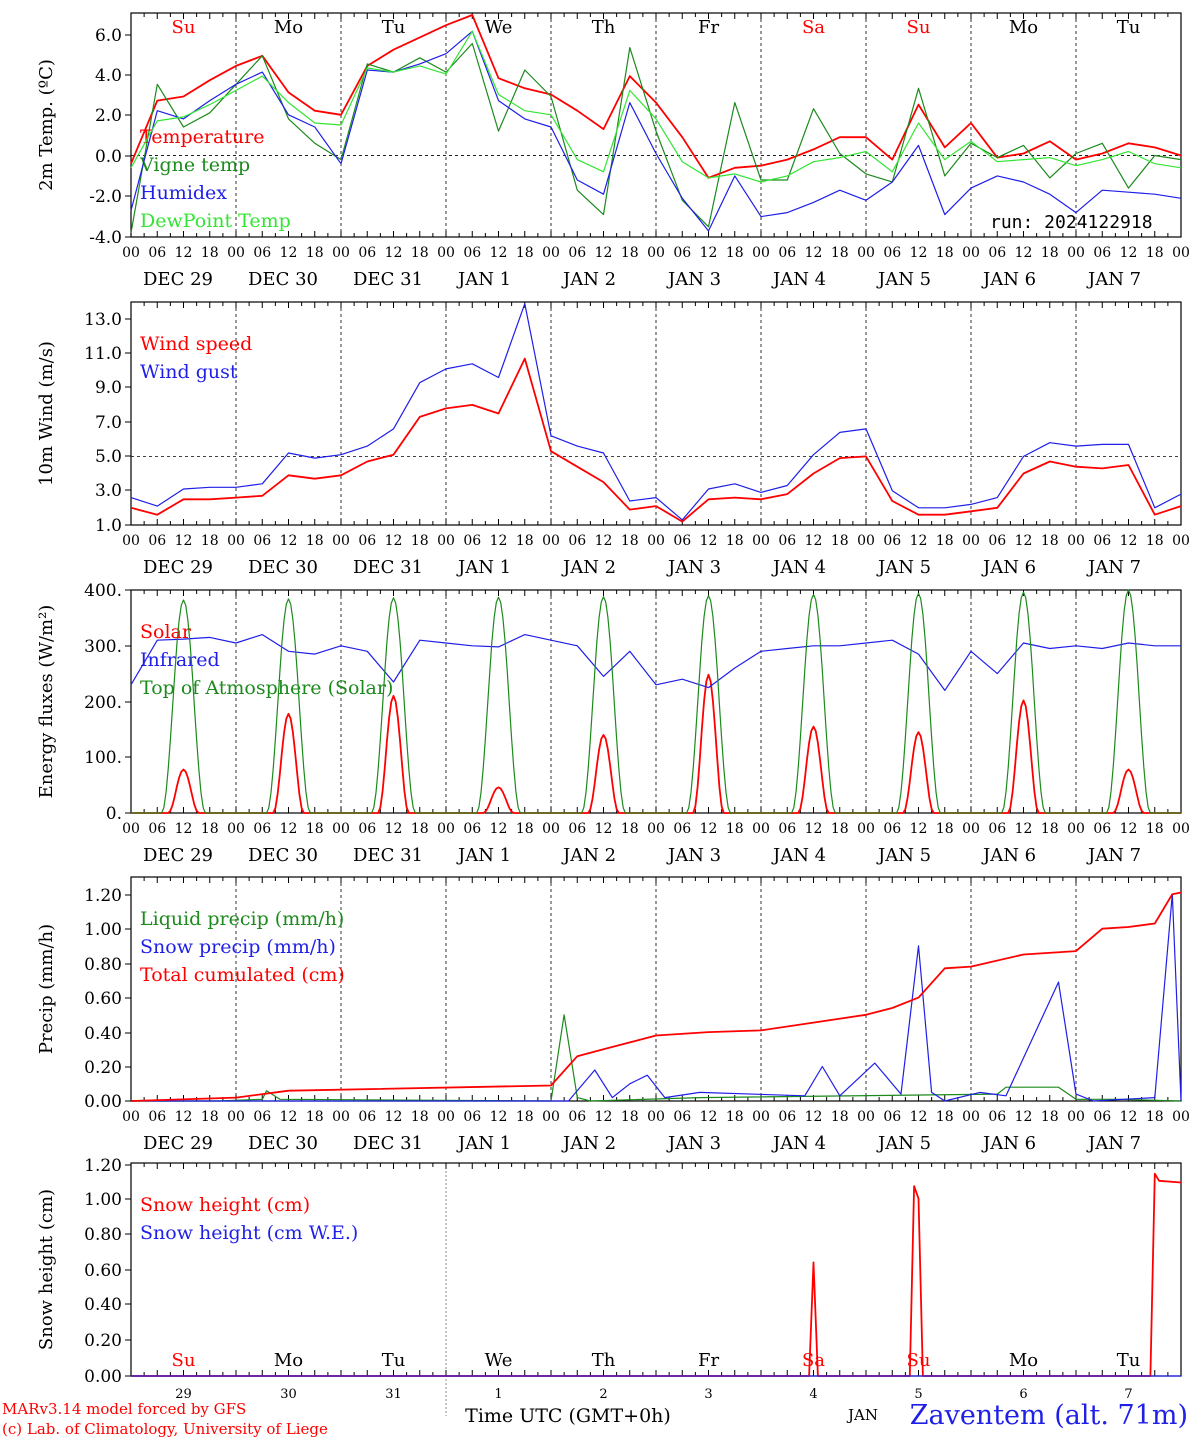 This screenshot has width=1194, height=1440. What do you see at coordinates (499, 27) in the screenshot?
I see `weekday-label-top: We` at bounding box center [499, 27].